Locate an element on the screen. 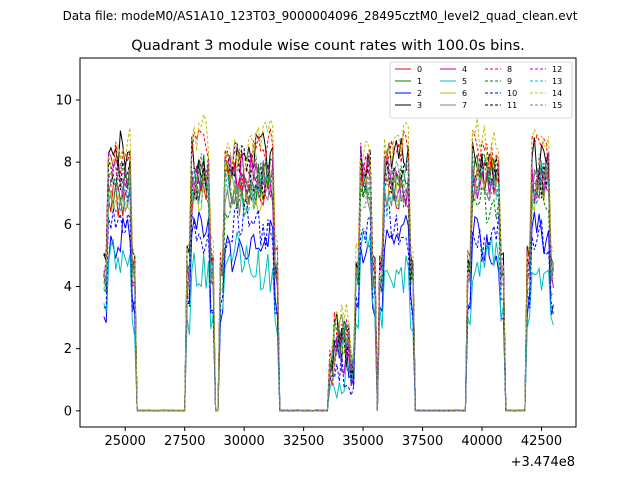 This screenshot has width=640, height=480. legend-label-8: 8 is located at coordinates (509, 69).